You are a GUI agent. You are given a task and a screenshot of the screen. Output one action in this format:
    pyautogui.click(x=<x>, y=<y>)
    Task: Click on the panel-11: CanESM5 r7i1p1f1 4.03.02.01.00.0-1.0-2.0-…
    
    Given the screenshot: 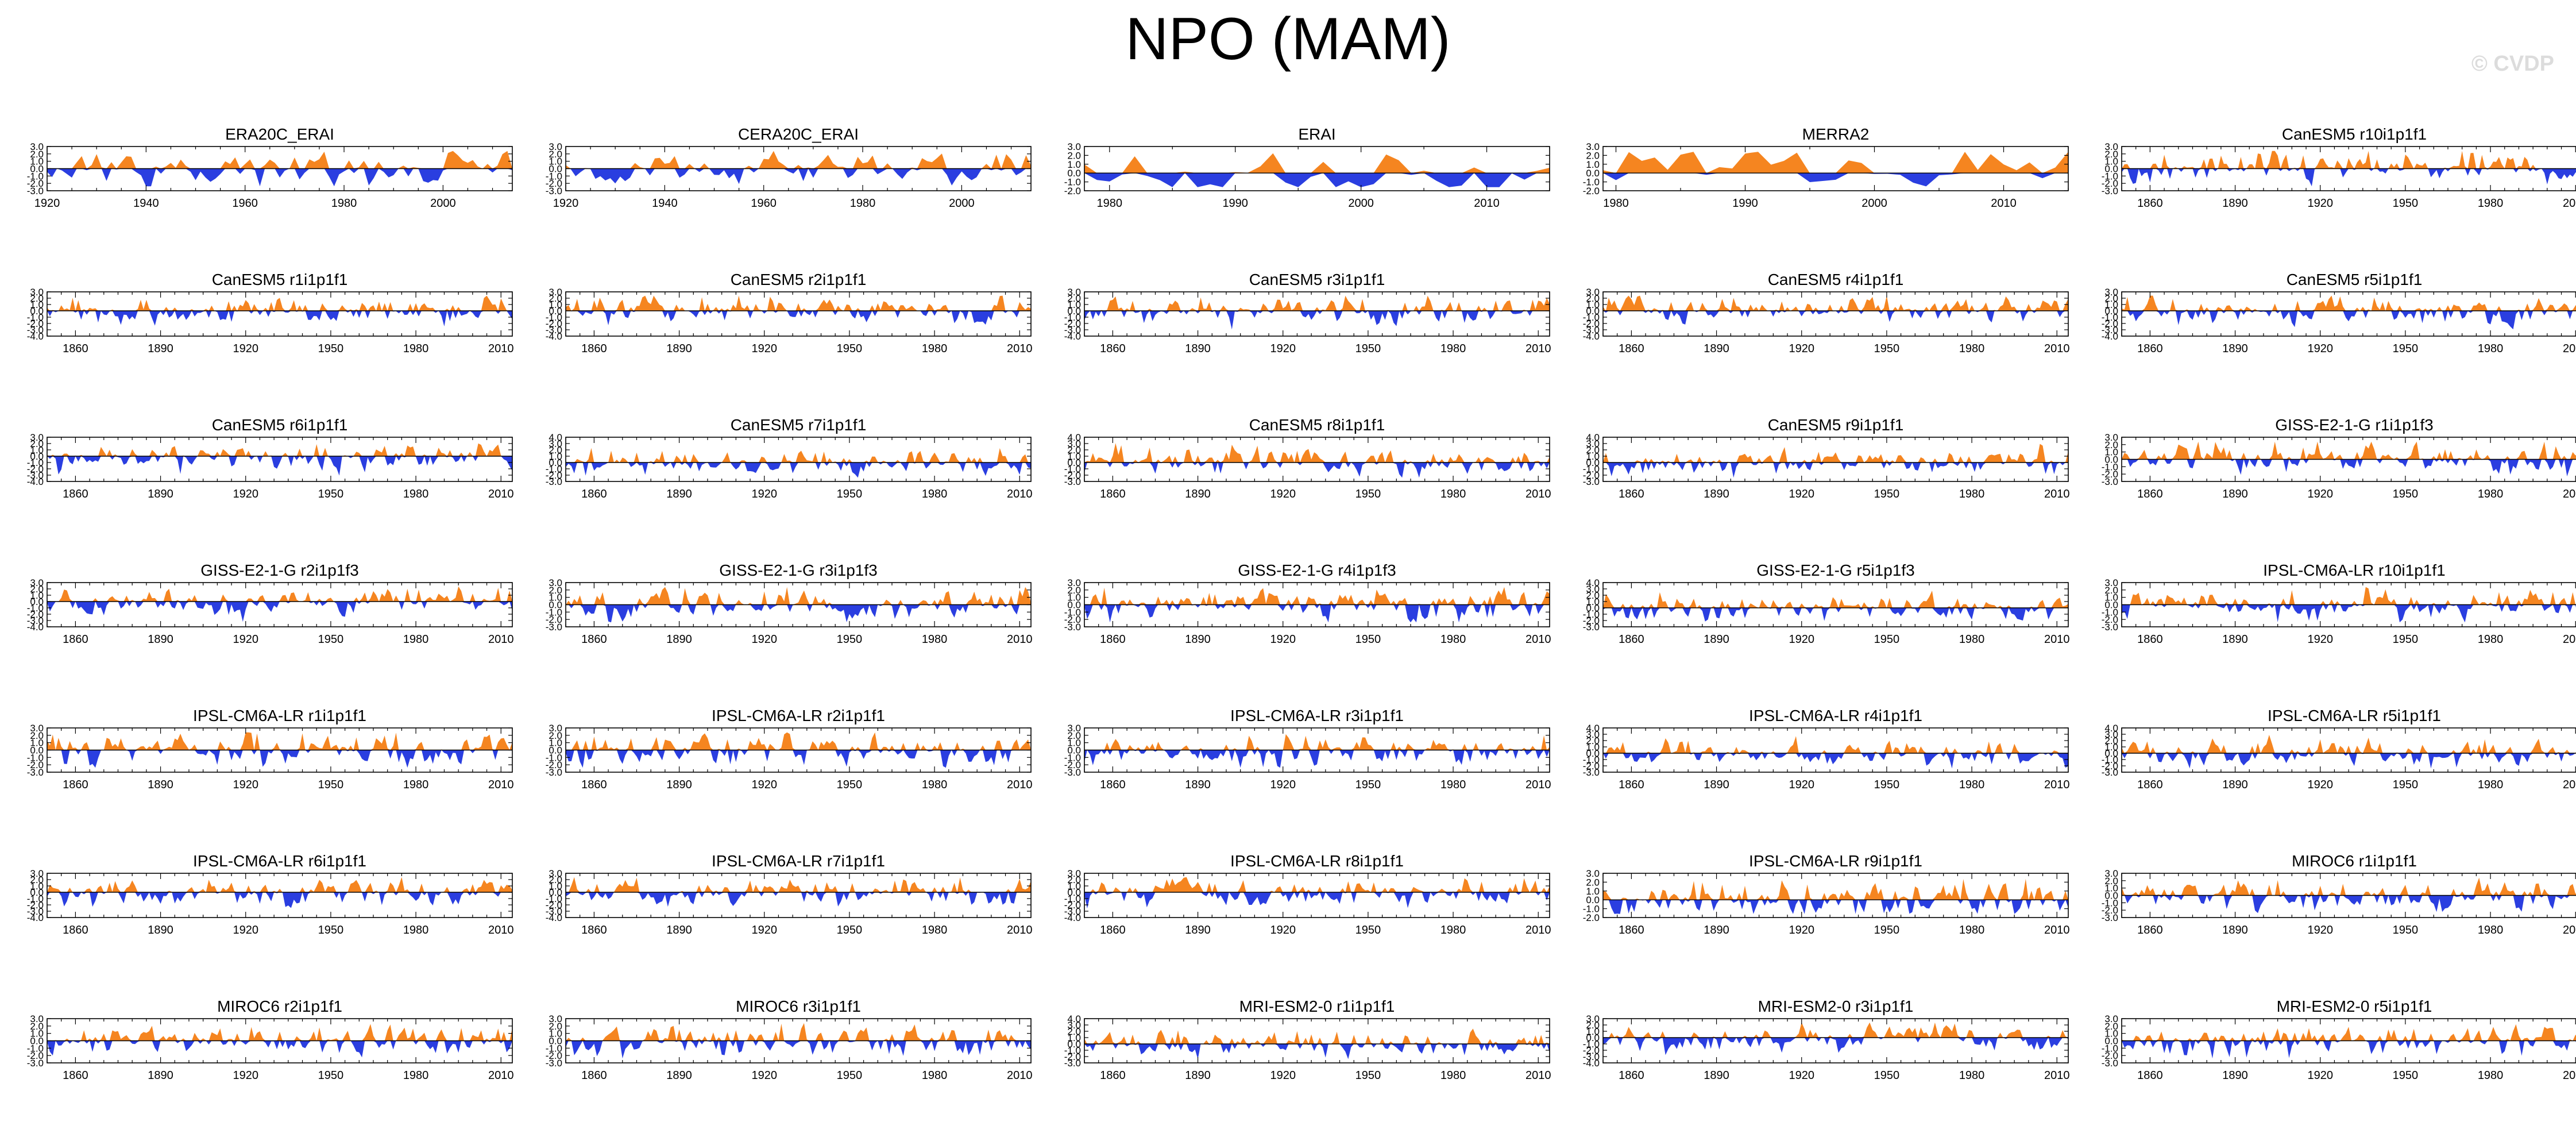 What is the action you would take?
    pyautogui.click(x=789, y=458)
    